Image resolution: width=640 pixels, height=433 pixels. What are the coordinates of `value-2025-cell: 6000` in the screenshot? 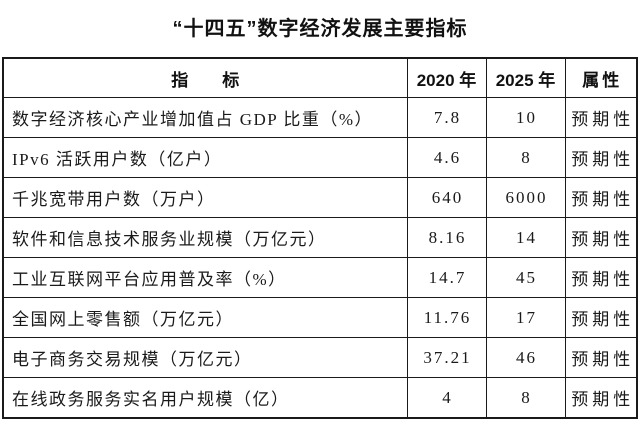 It's located at (525, 197).